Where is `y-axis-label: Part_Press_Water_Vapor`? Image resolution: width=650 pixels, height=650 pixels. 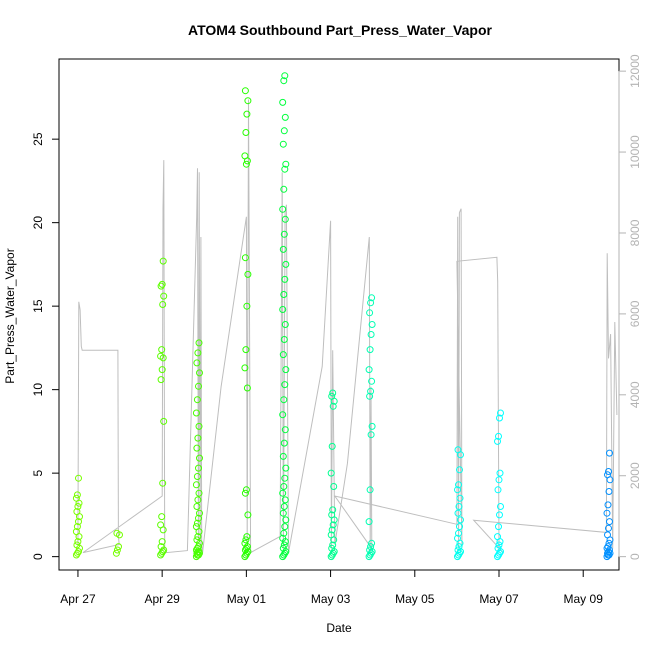 y-axis-label: Part_Press_Water_Vapor is located at coordinates (10, 315).